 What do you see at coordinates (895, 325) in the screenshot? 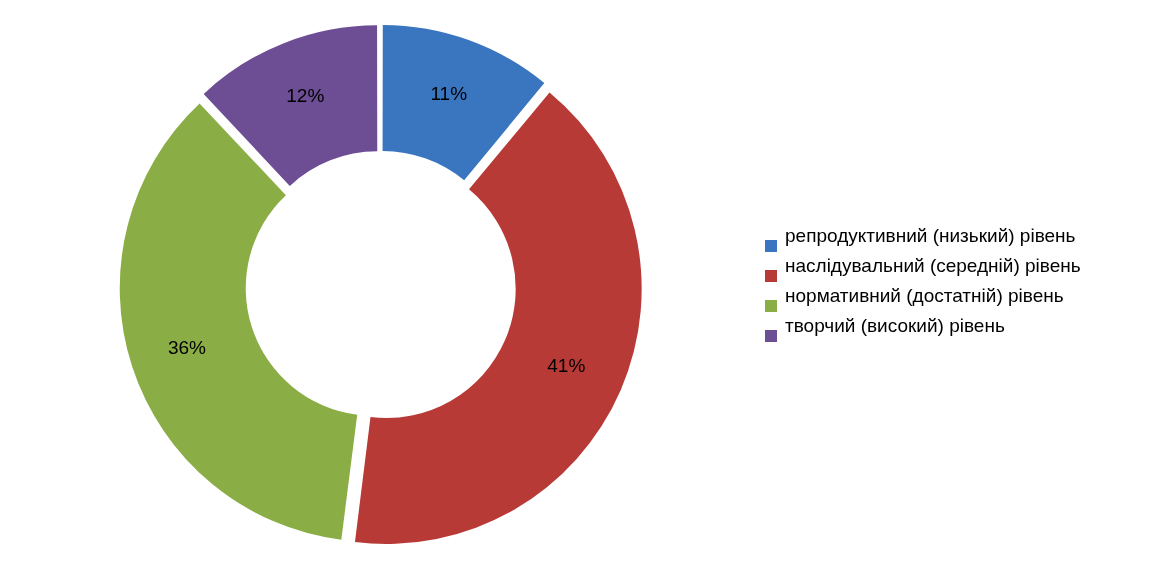
I see `legend-label: творчий (високий) рівень` at bounding box center [895, 325].